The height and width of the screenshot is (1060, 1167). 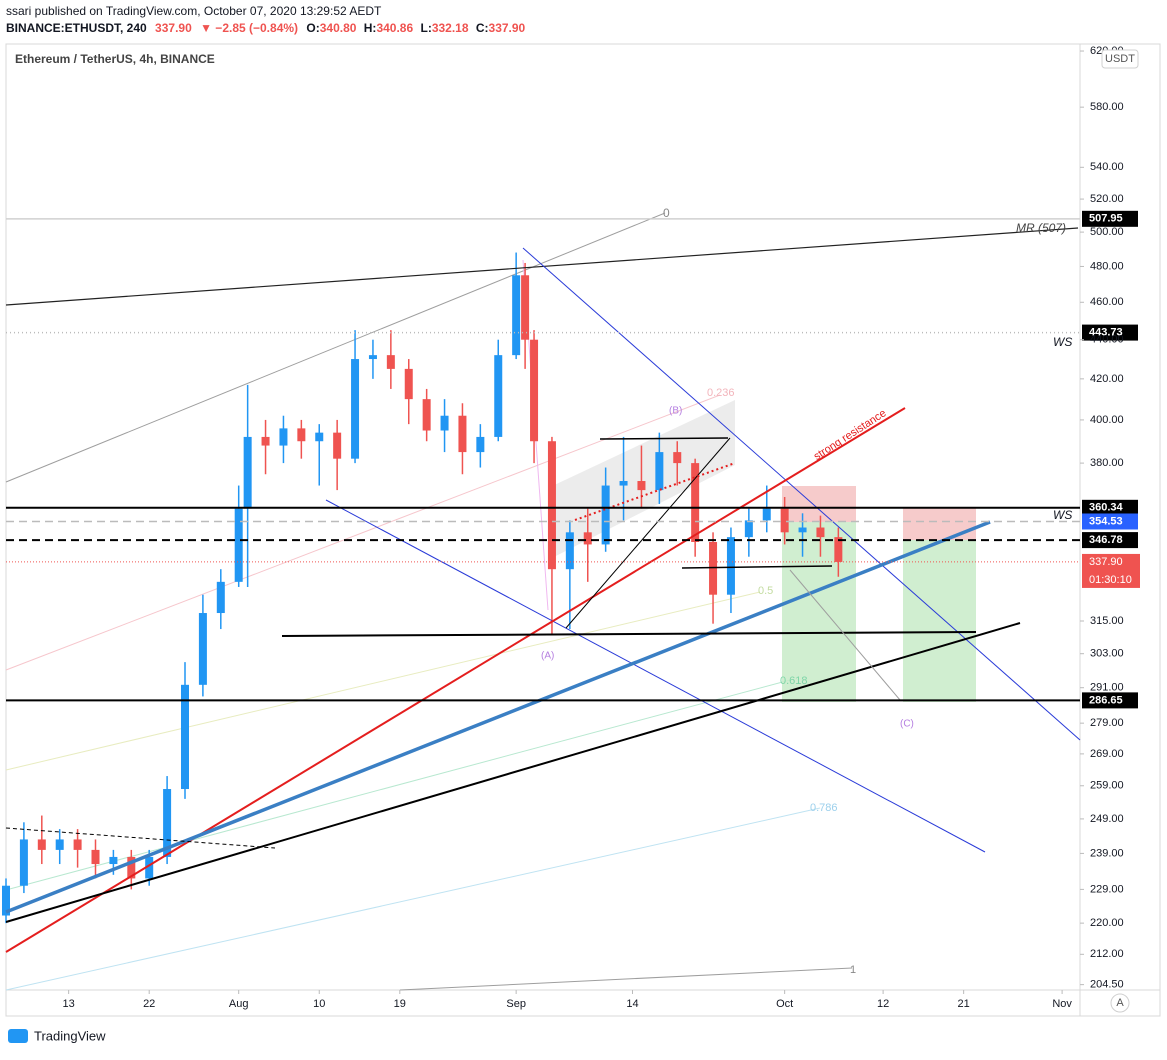 I want to click on ws-label: WS, so click(x=1062, y=515).